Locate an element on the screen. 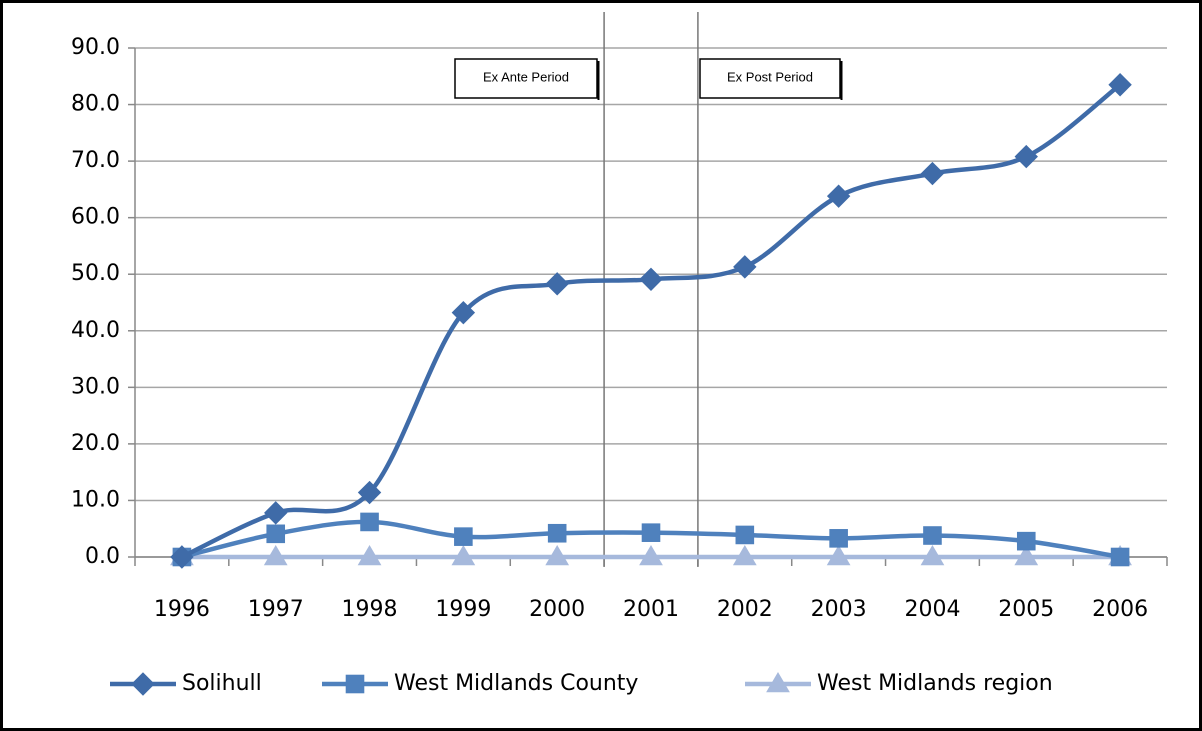 Image resolution: width=1202 pixels, height=731 pixels. y-tick-label: 20.0 is located at coordinates (95, 443).